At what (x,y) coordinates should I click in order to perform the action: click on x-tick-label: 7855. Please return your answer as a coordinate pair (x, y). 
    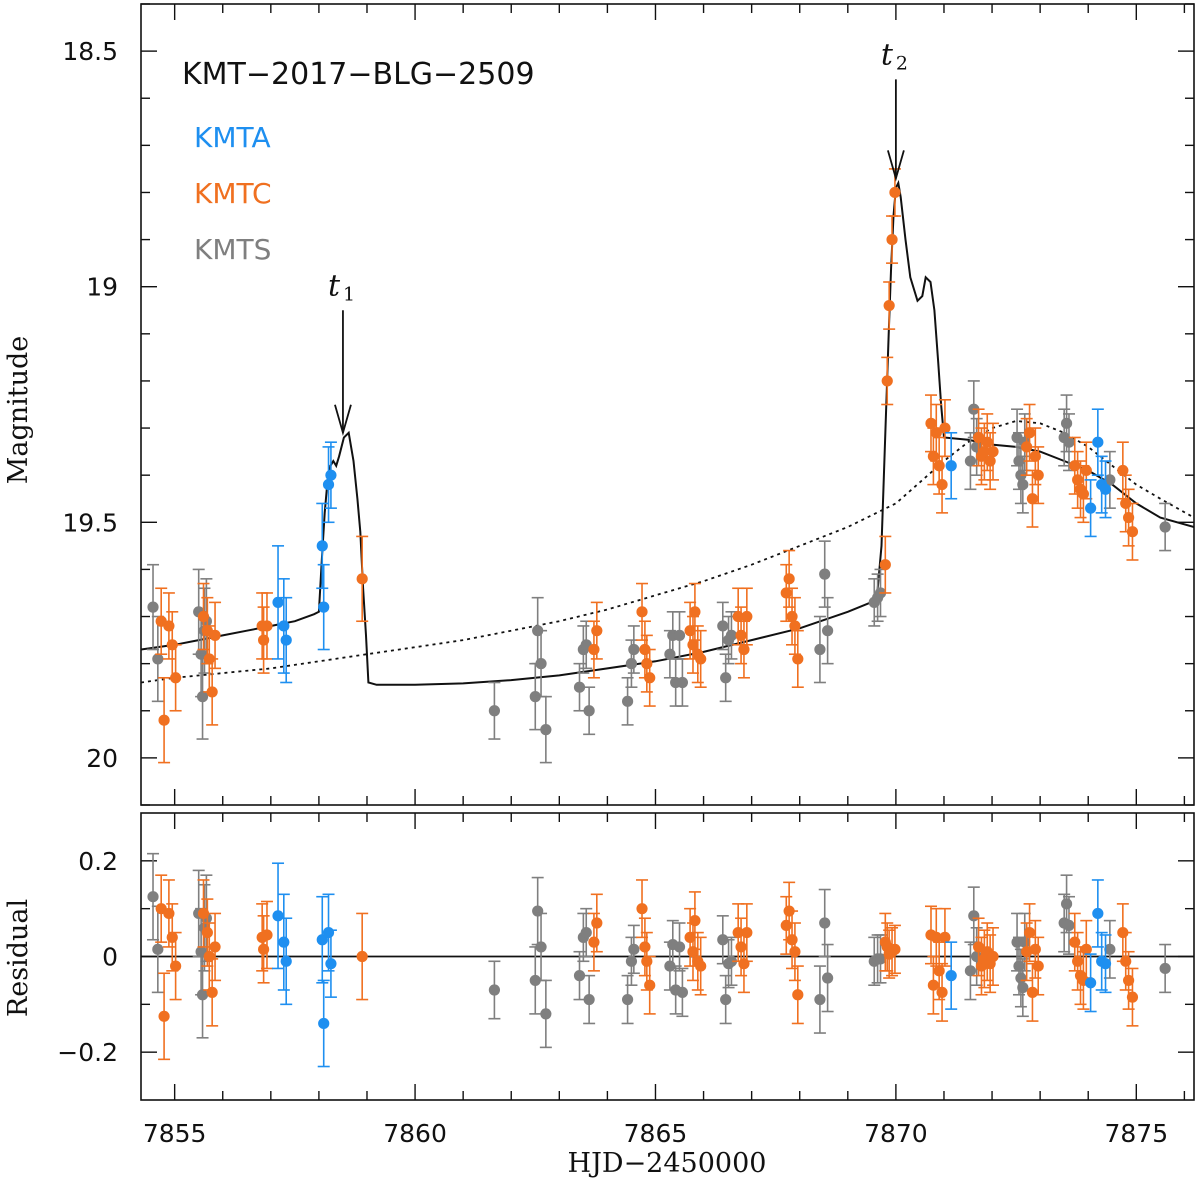
    Looking at the image, I should click on (175, 1133).